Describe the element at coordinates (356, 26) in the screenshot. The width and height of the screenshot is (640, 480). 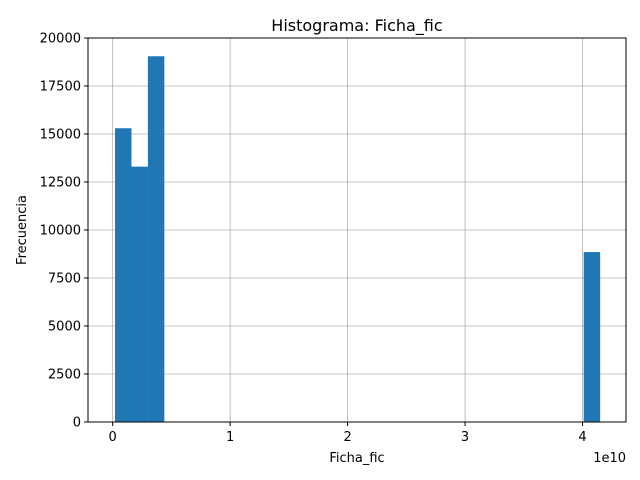
I see `chart-title: Histograma: Ficha_fic` at that location.